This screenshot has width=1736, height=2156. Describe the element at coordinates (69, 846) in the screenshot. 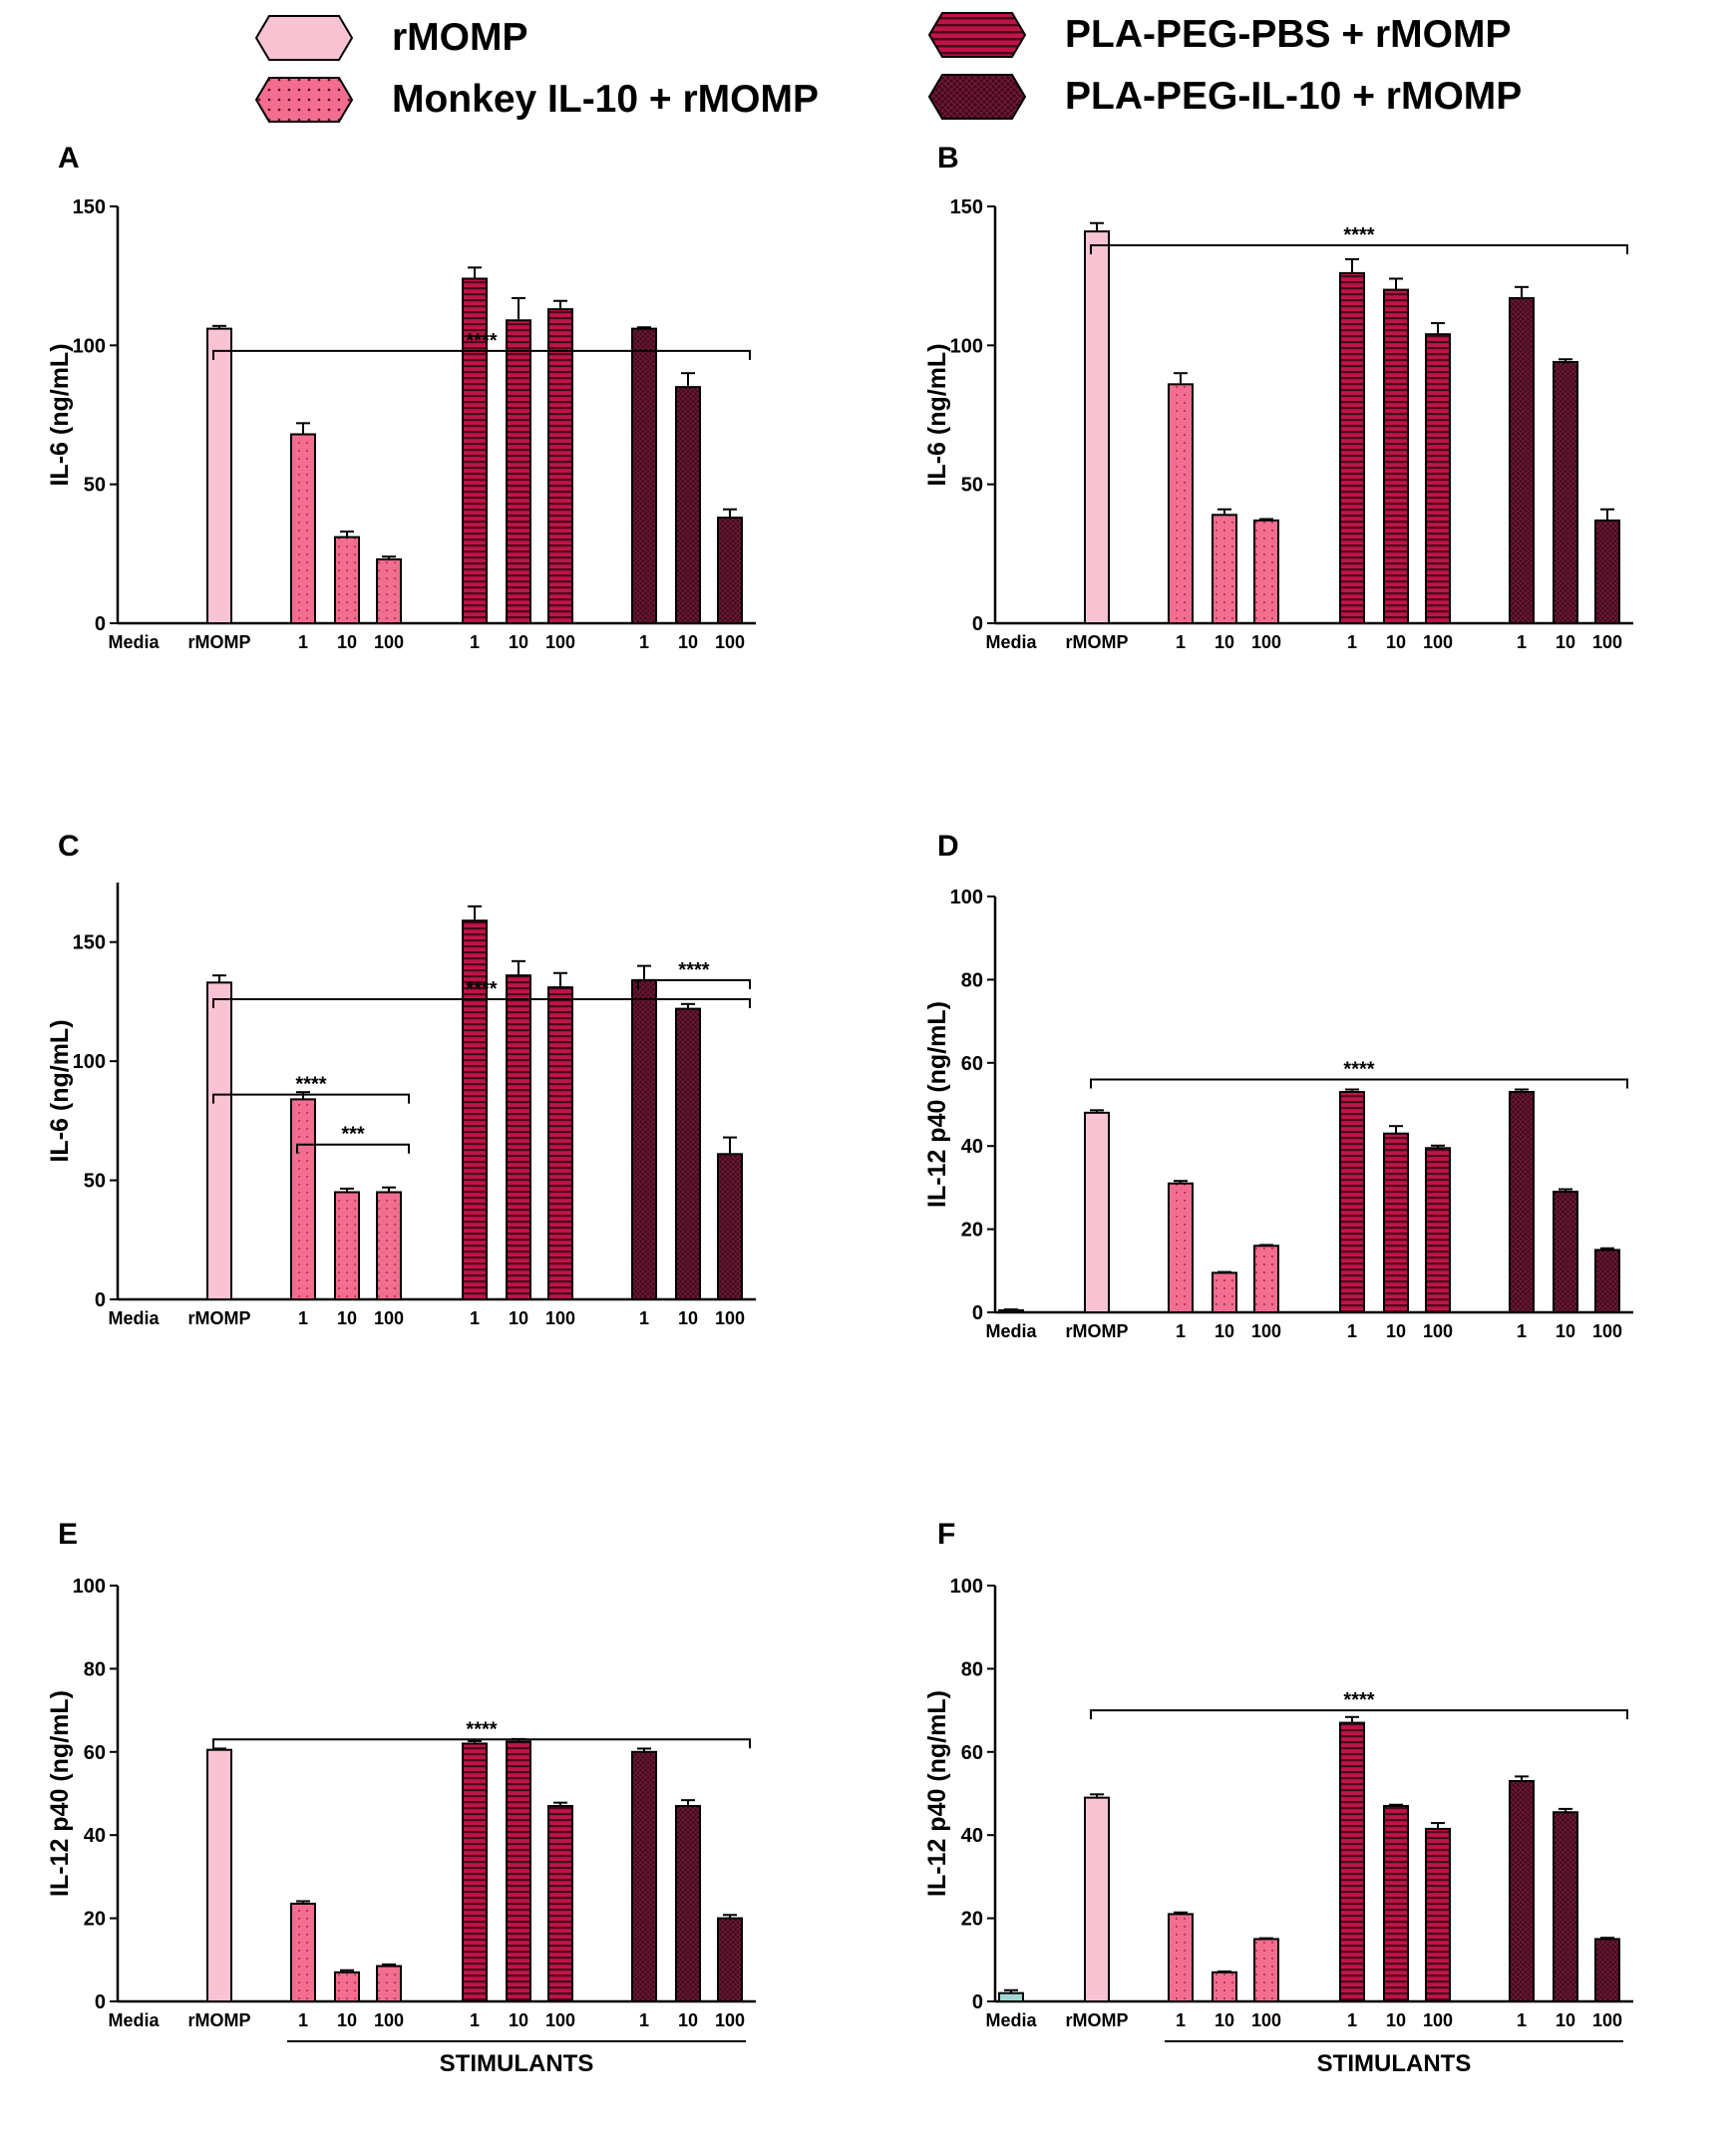

I see `panel-letter: C` at that location.